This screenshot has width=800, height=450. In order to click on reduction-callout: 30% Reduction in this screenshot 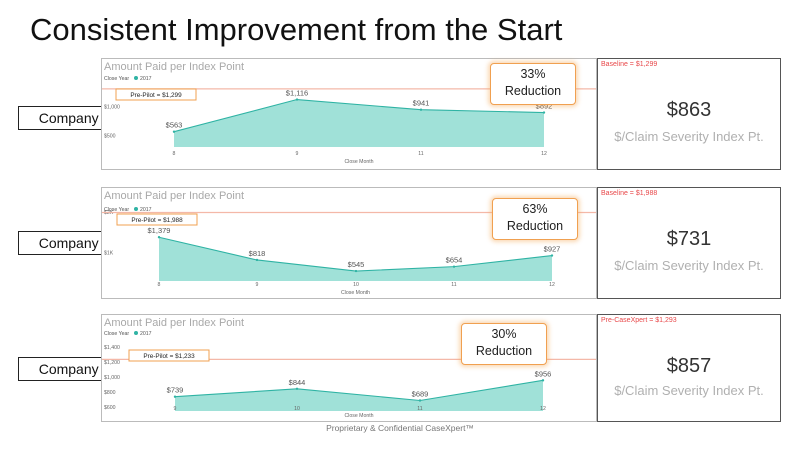, I will do `click(504, 344)`.